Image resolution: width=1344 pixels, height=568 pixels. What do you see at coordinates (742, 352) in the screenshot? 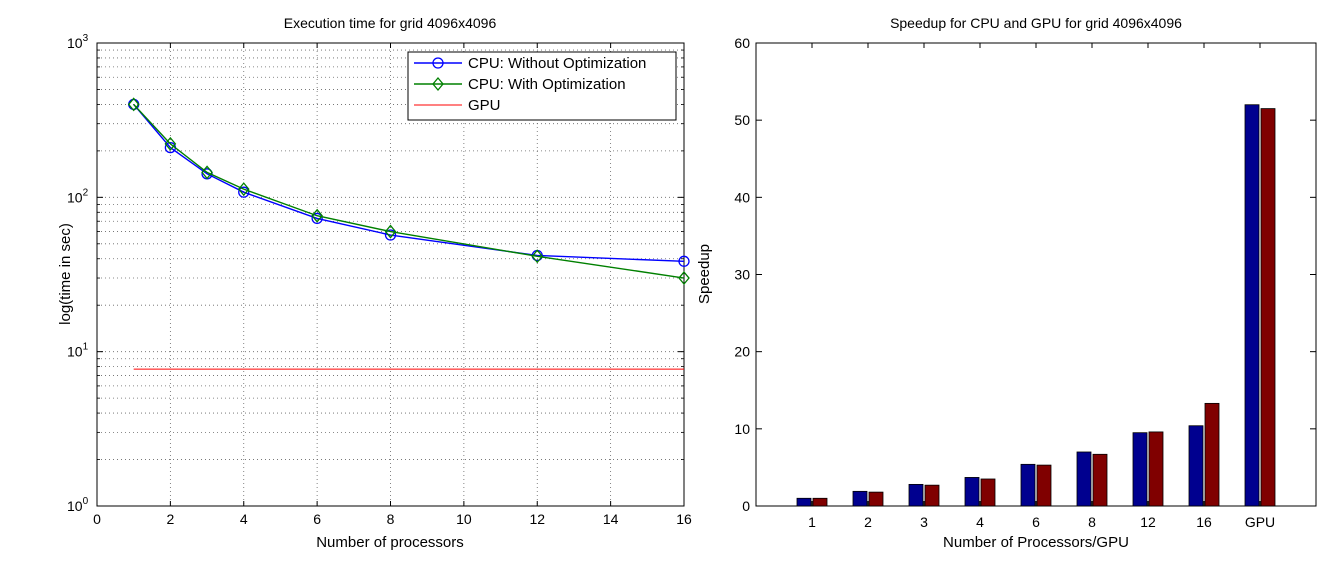
I see `y-tick-label: 20` at bounding box center [742, 352].